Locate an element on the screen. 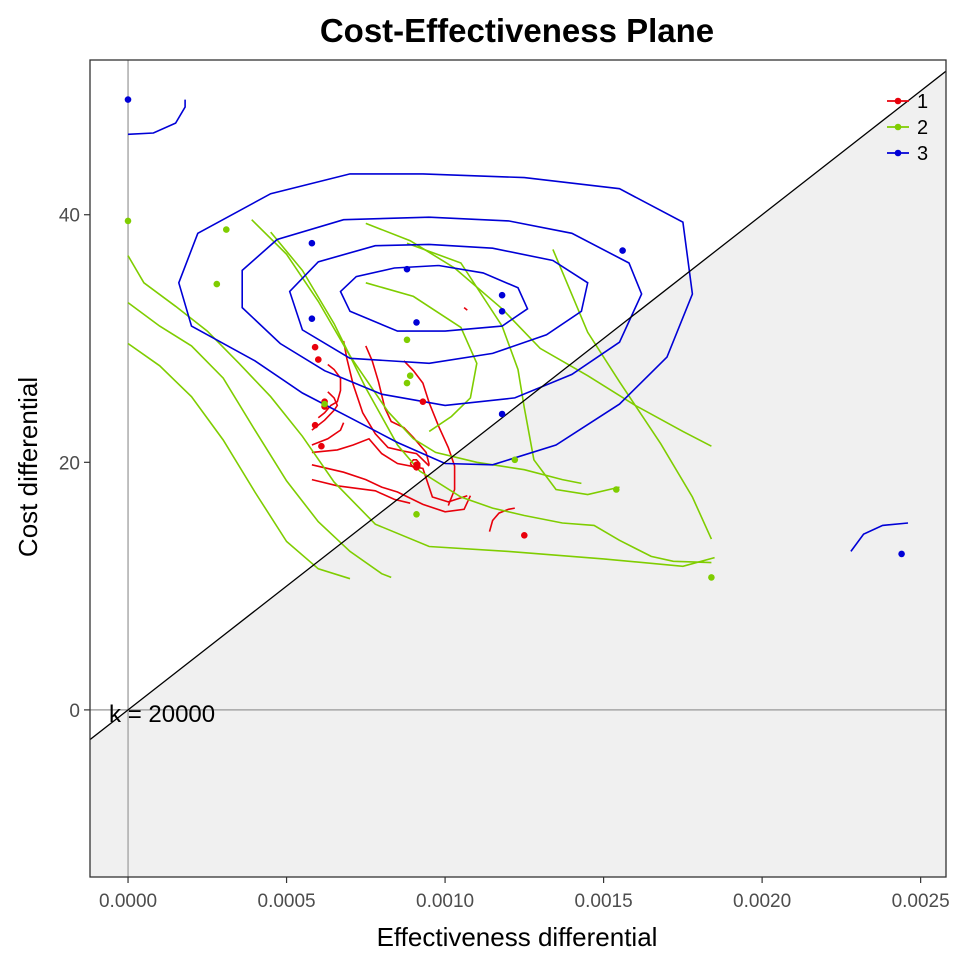  legend-label-2: 2 is located at coordinates (922, 128).